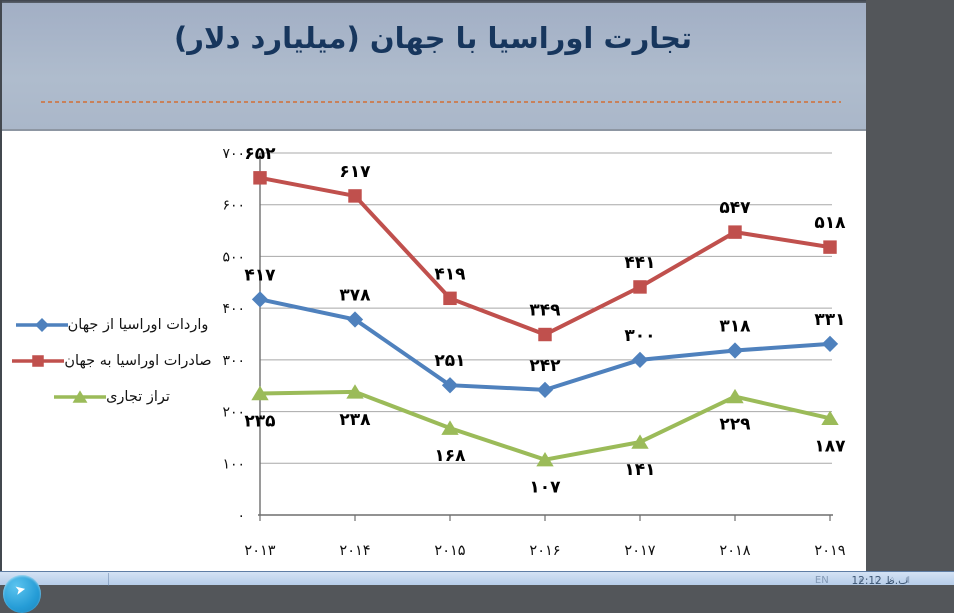  Describe the element at coordinates (545, 311) in the screenshot. I see `data-label: ۳۴۹` at that location.